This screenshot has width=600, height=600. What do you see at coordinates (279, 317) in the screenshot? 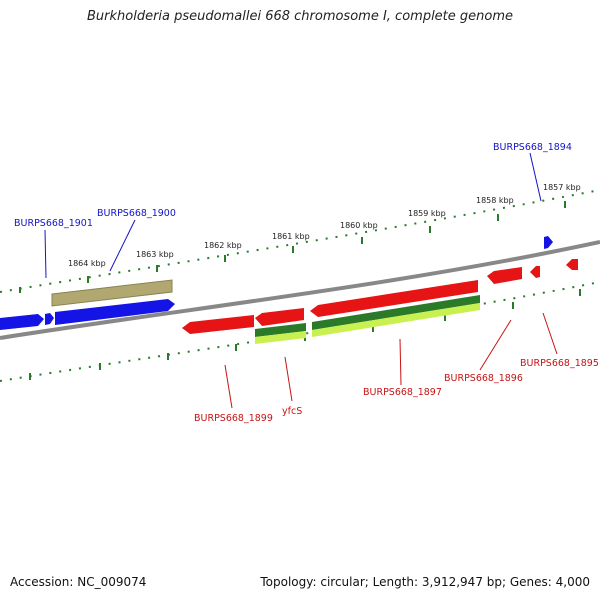
I see `reverse-gene-yfcS` at bounding box center [279, 317].